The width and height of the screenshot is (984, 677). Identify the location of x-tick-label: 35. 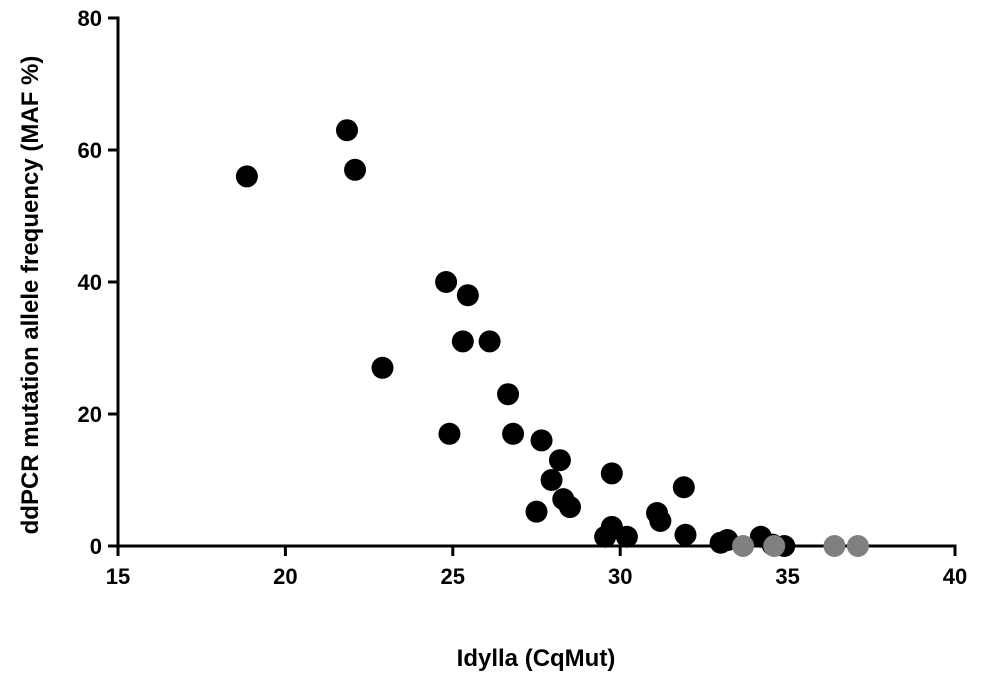
(787, 576).